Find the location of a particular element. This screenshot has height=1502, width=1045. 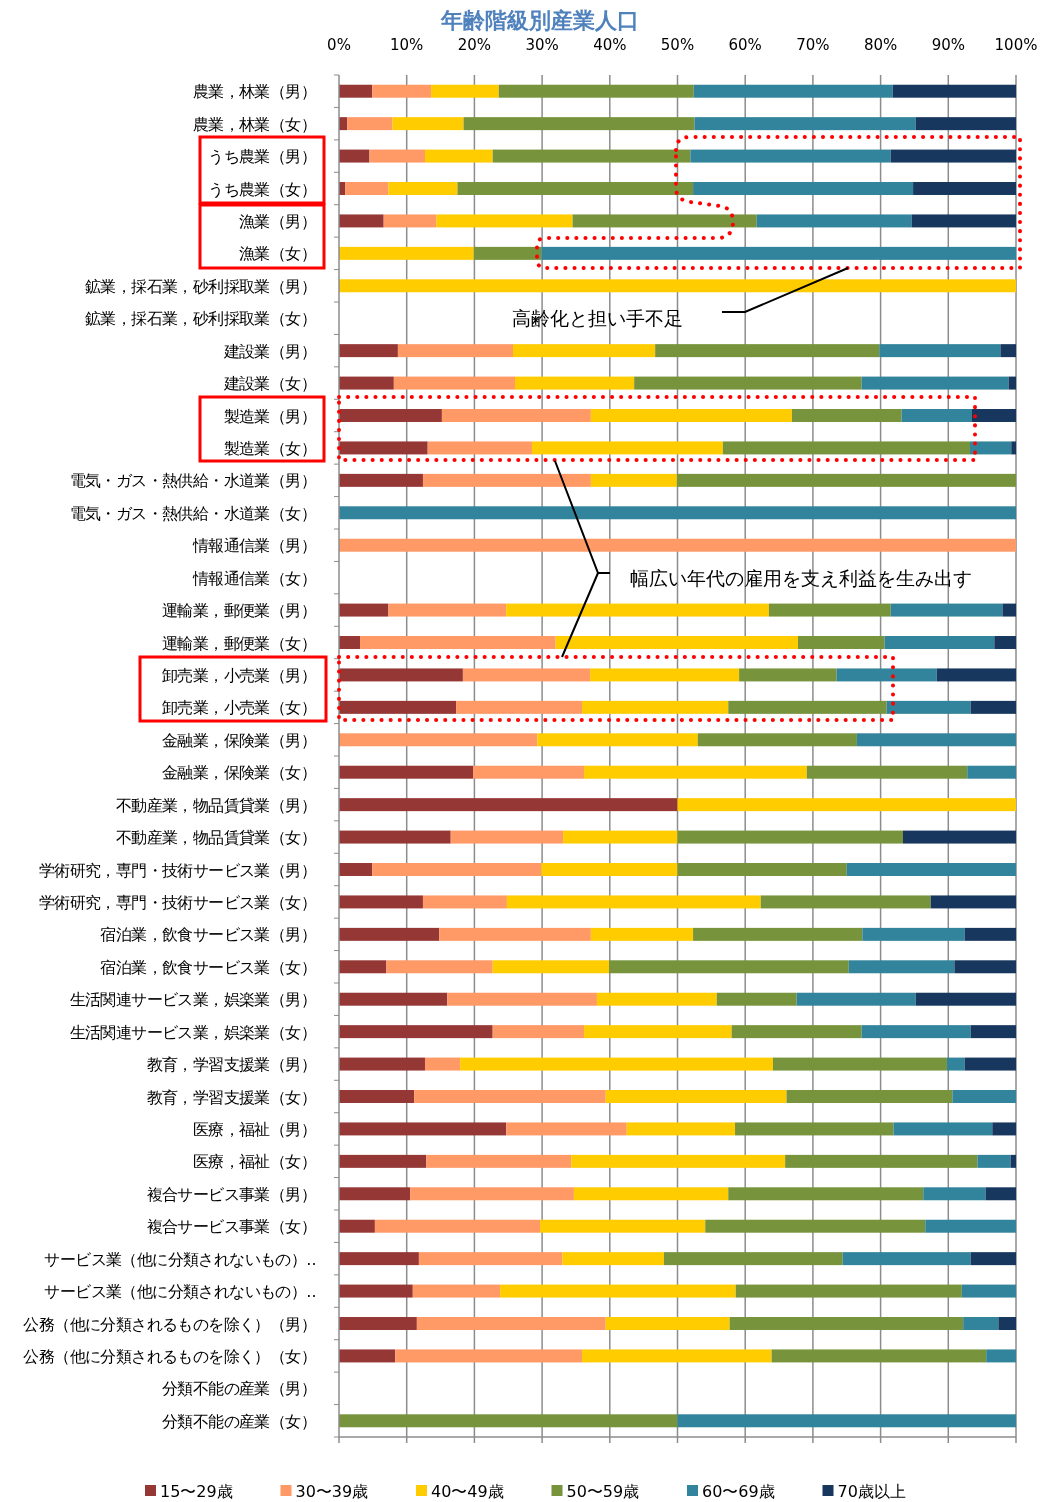

y-tick-label: 教育，学習支援業（男） is located at coordinates (231, 1065).